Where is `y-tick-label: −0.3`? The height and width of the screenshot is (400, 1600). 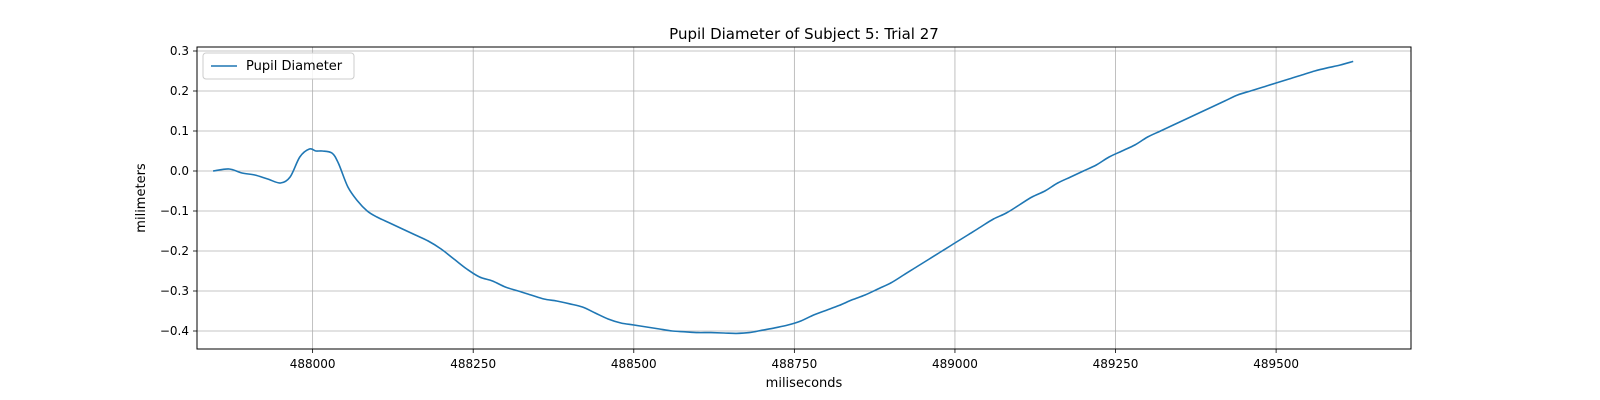
y-tick-label: −0.3 is located at coordinates (174, 291).